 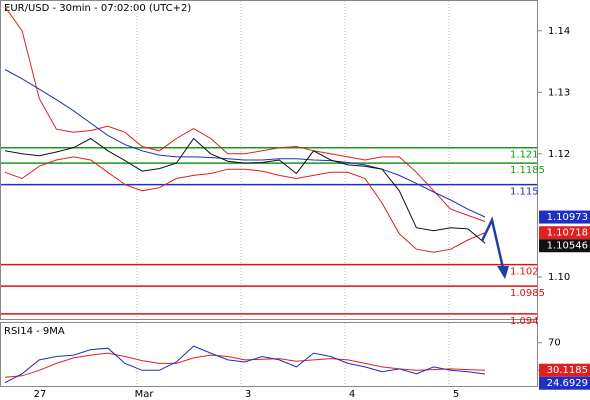 What do you see at coordinates (567, 233) in the screenshot?
I see `price-tag-label: 1.10718` at bounding box center [567, 233].